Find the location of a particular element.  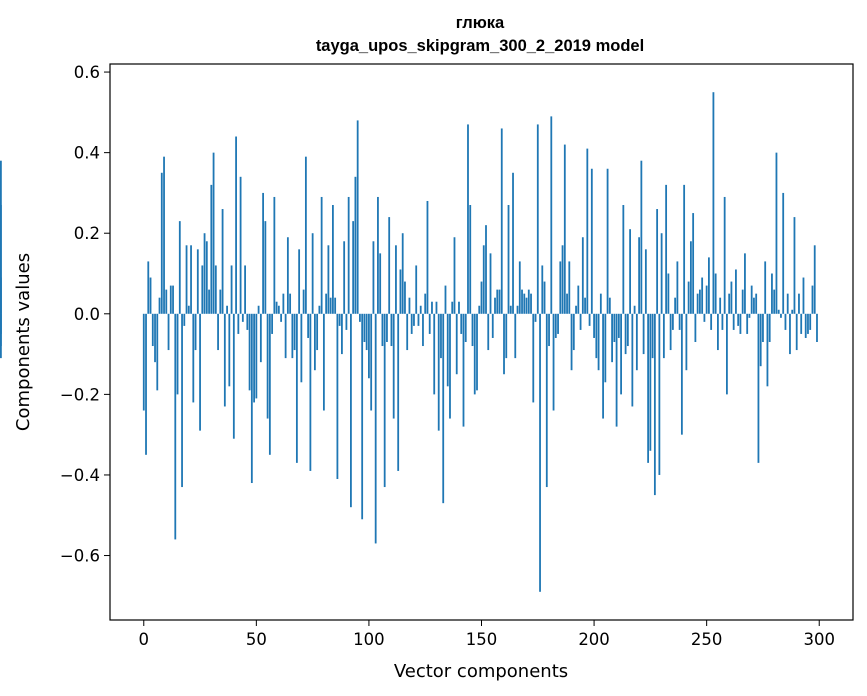

y-tick-label: 0.4 is located at coordinates (87, 153).